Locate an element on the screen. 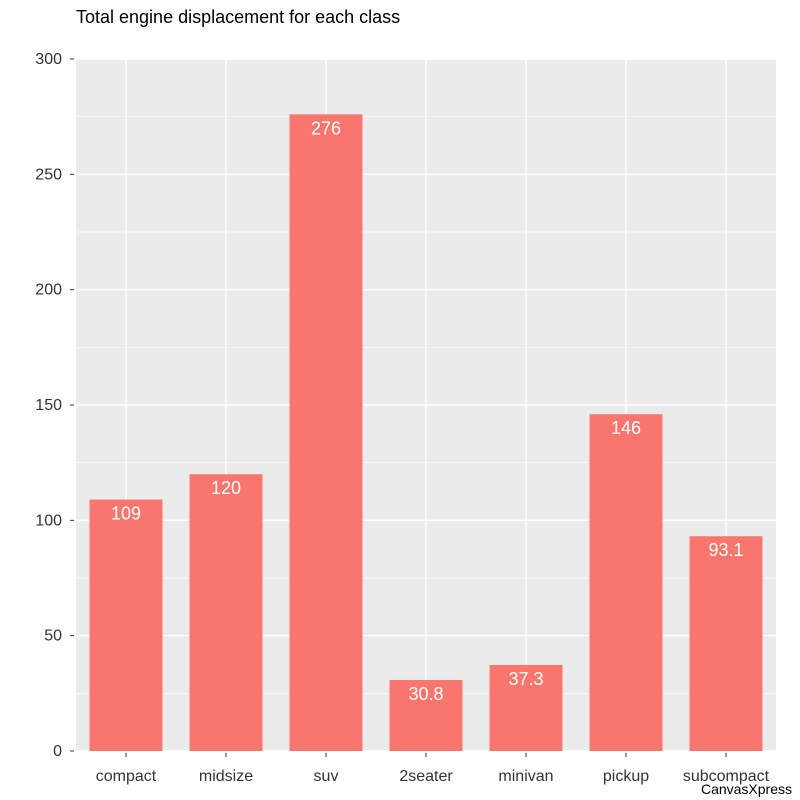  data-label-2seater: 30.8 is located at coordinates (425, 694).